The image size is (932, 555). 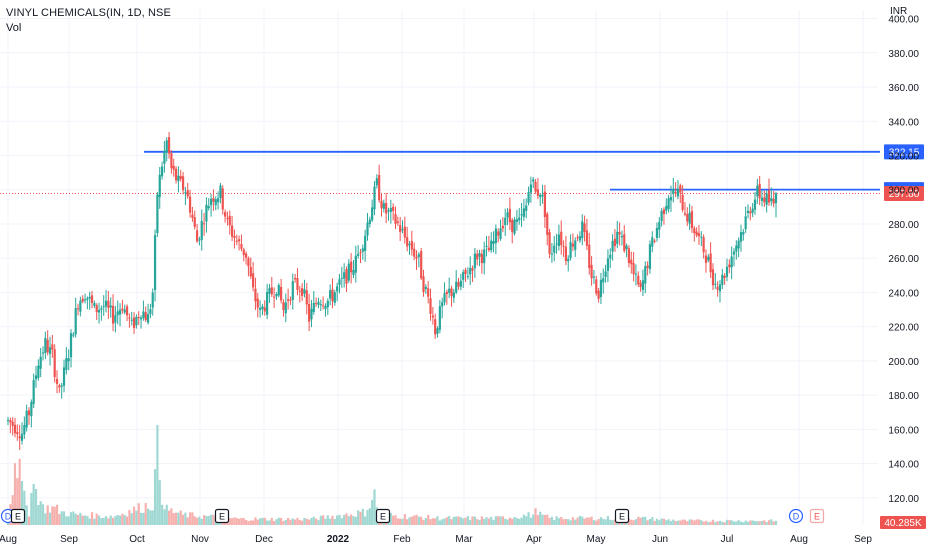 What do you see at coordinates (903, 259) in the screenshot?
I see `y-tick-label: 260.00` at bounding box center [903, 259].